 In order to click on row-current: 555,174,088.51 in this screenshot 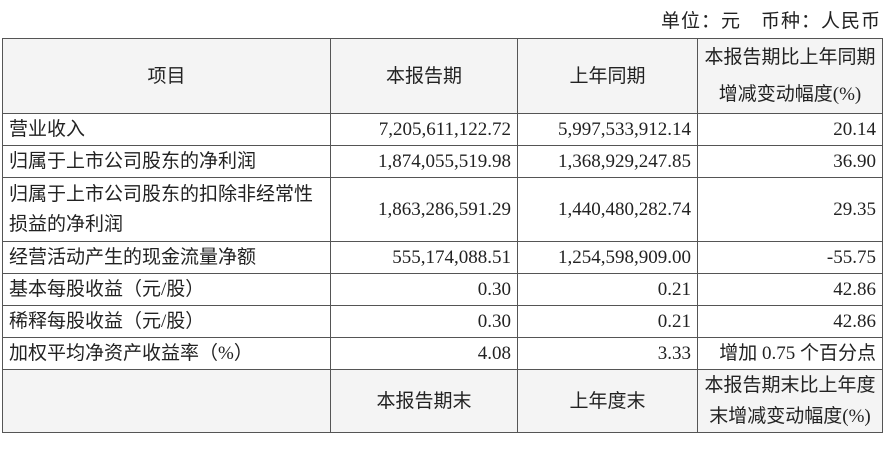, I will do `click(424, 257)`.